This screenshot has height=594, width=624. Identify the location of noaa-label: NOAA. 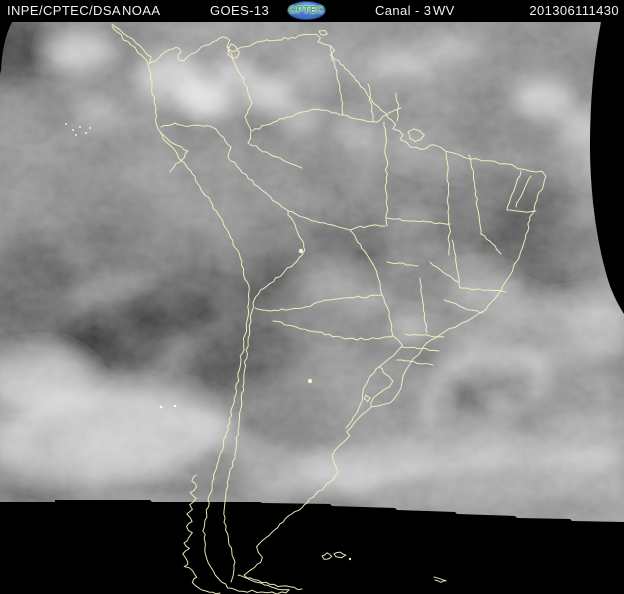
(141, 10).